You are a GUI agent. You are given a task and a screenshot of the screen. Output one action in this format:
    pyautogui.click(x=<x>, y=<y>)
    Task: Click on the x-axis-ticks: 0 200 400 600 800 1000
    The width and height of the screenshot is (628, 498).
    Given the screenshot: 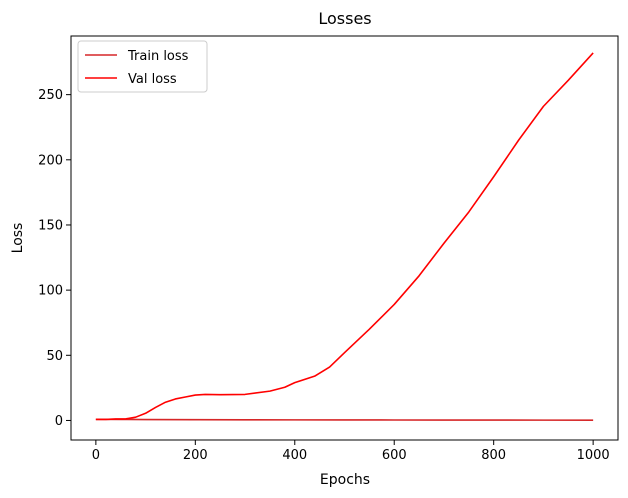 What is the action you would take?
    pyautogui.click(x=351, y=451)
    